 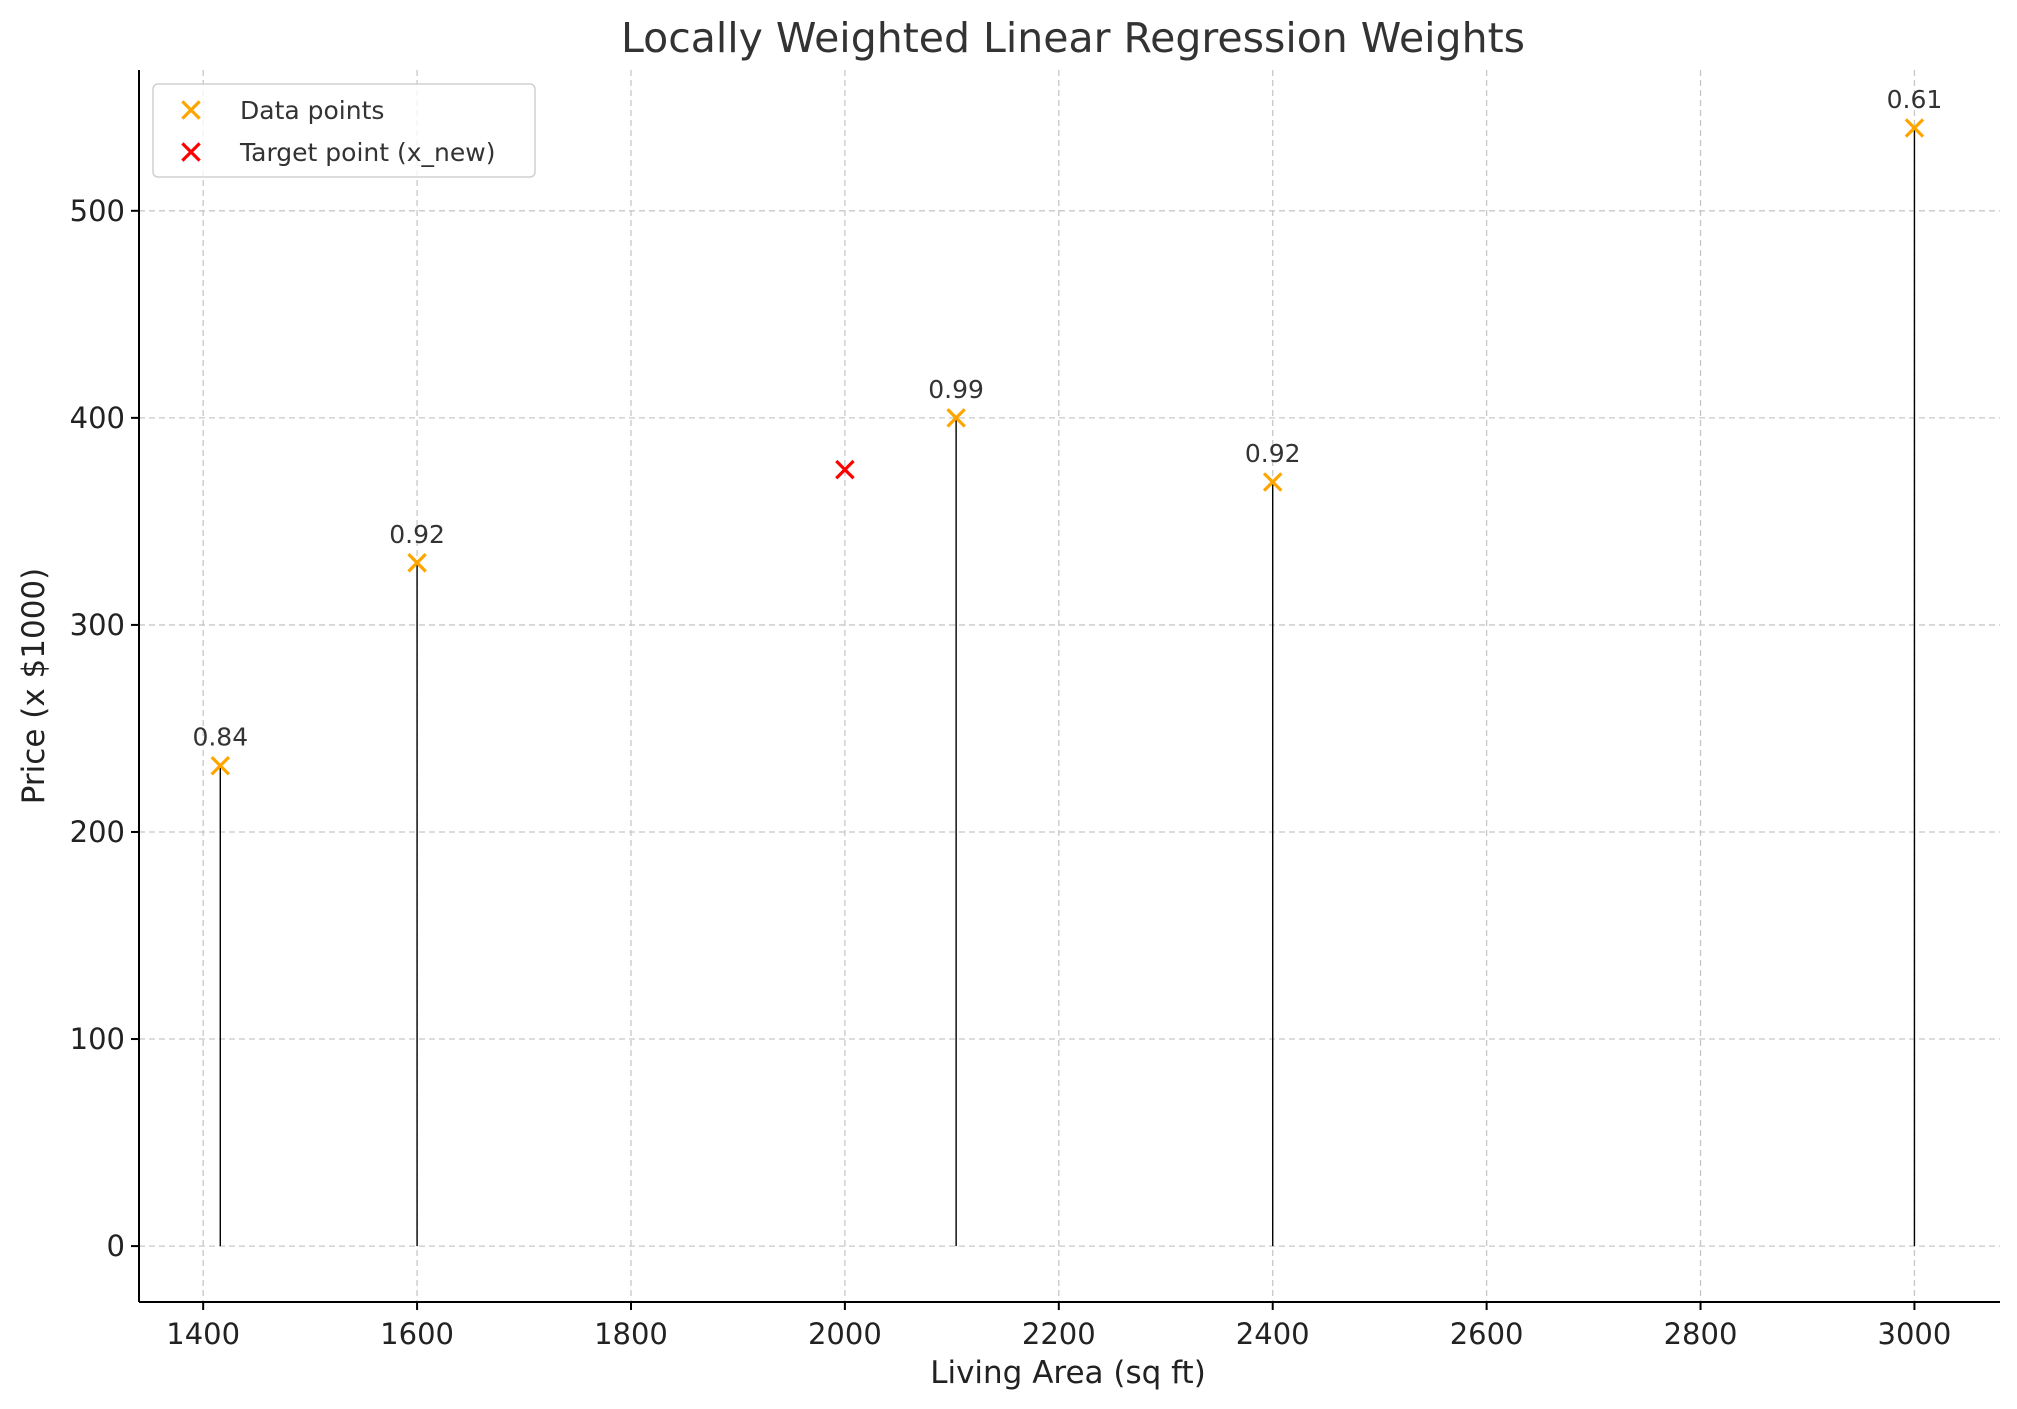 I want to click on legend-data-points-icon, so click(x=191, y=110).